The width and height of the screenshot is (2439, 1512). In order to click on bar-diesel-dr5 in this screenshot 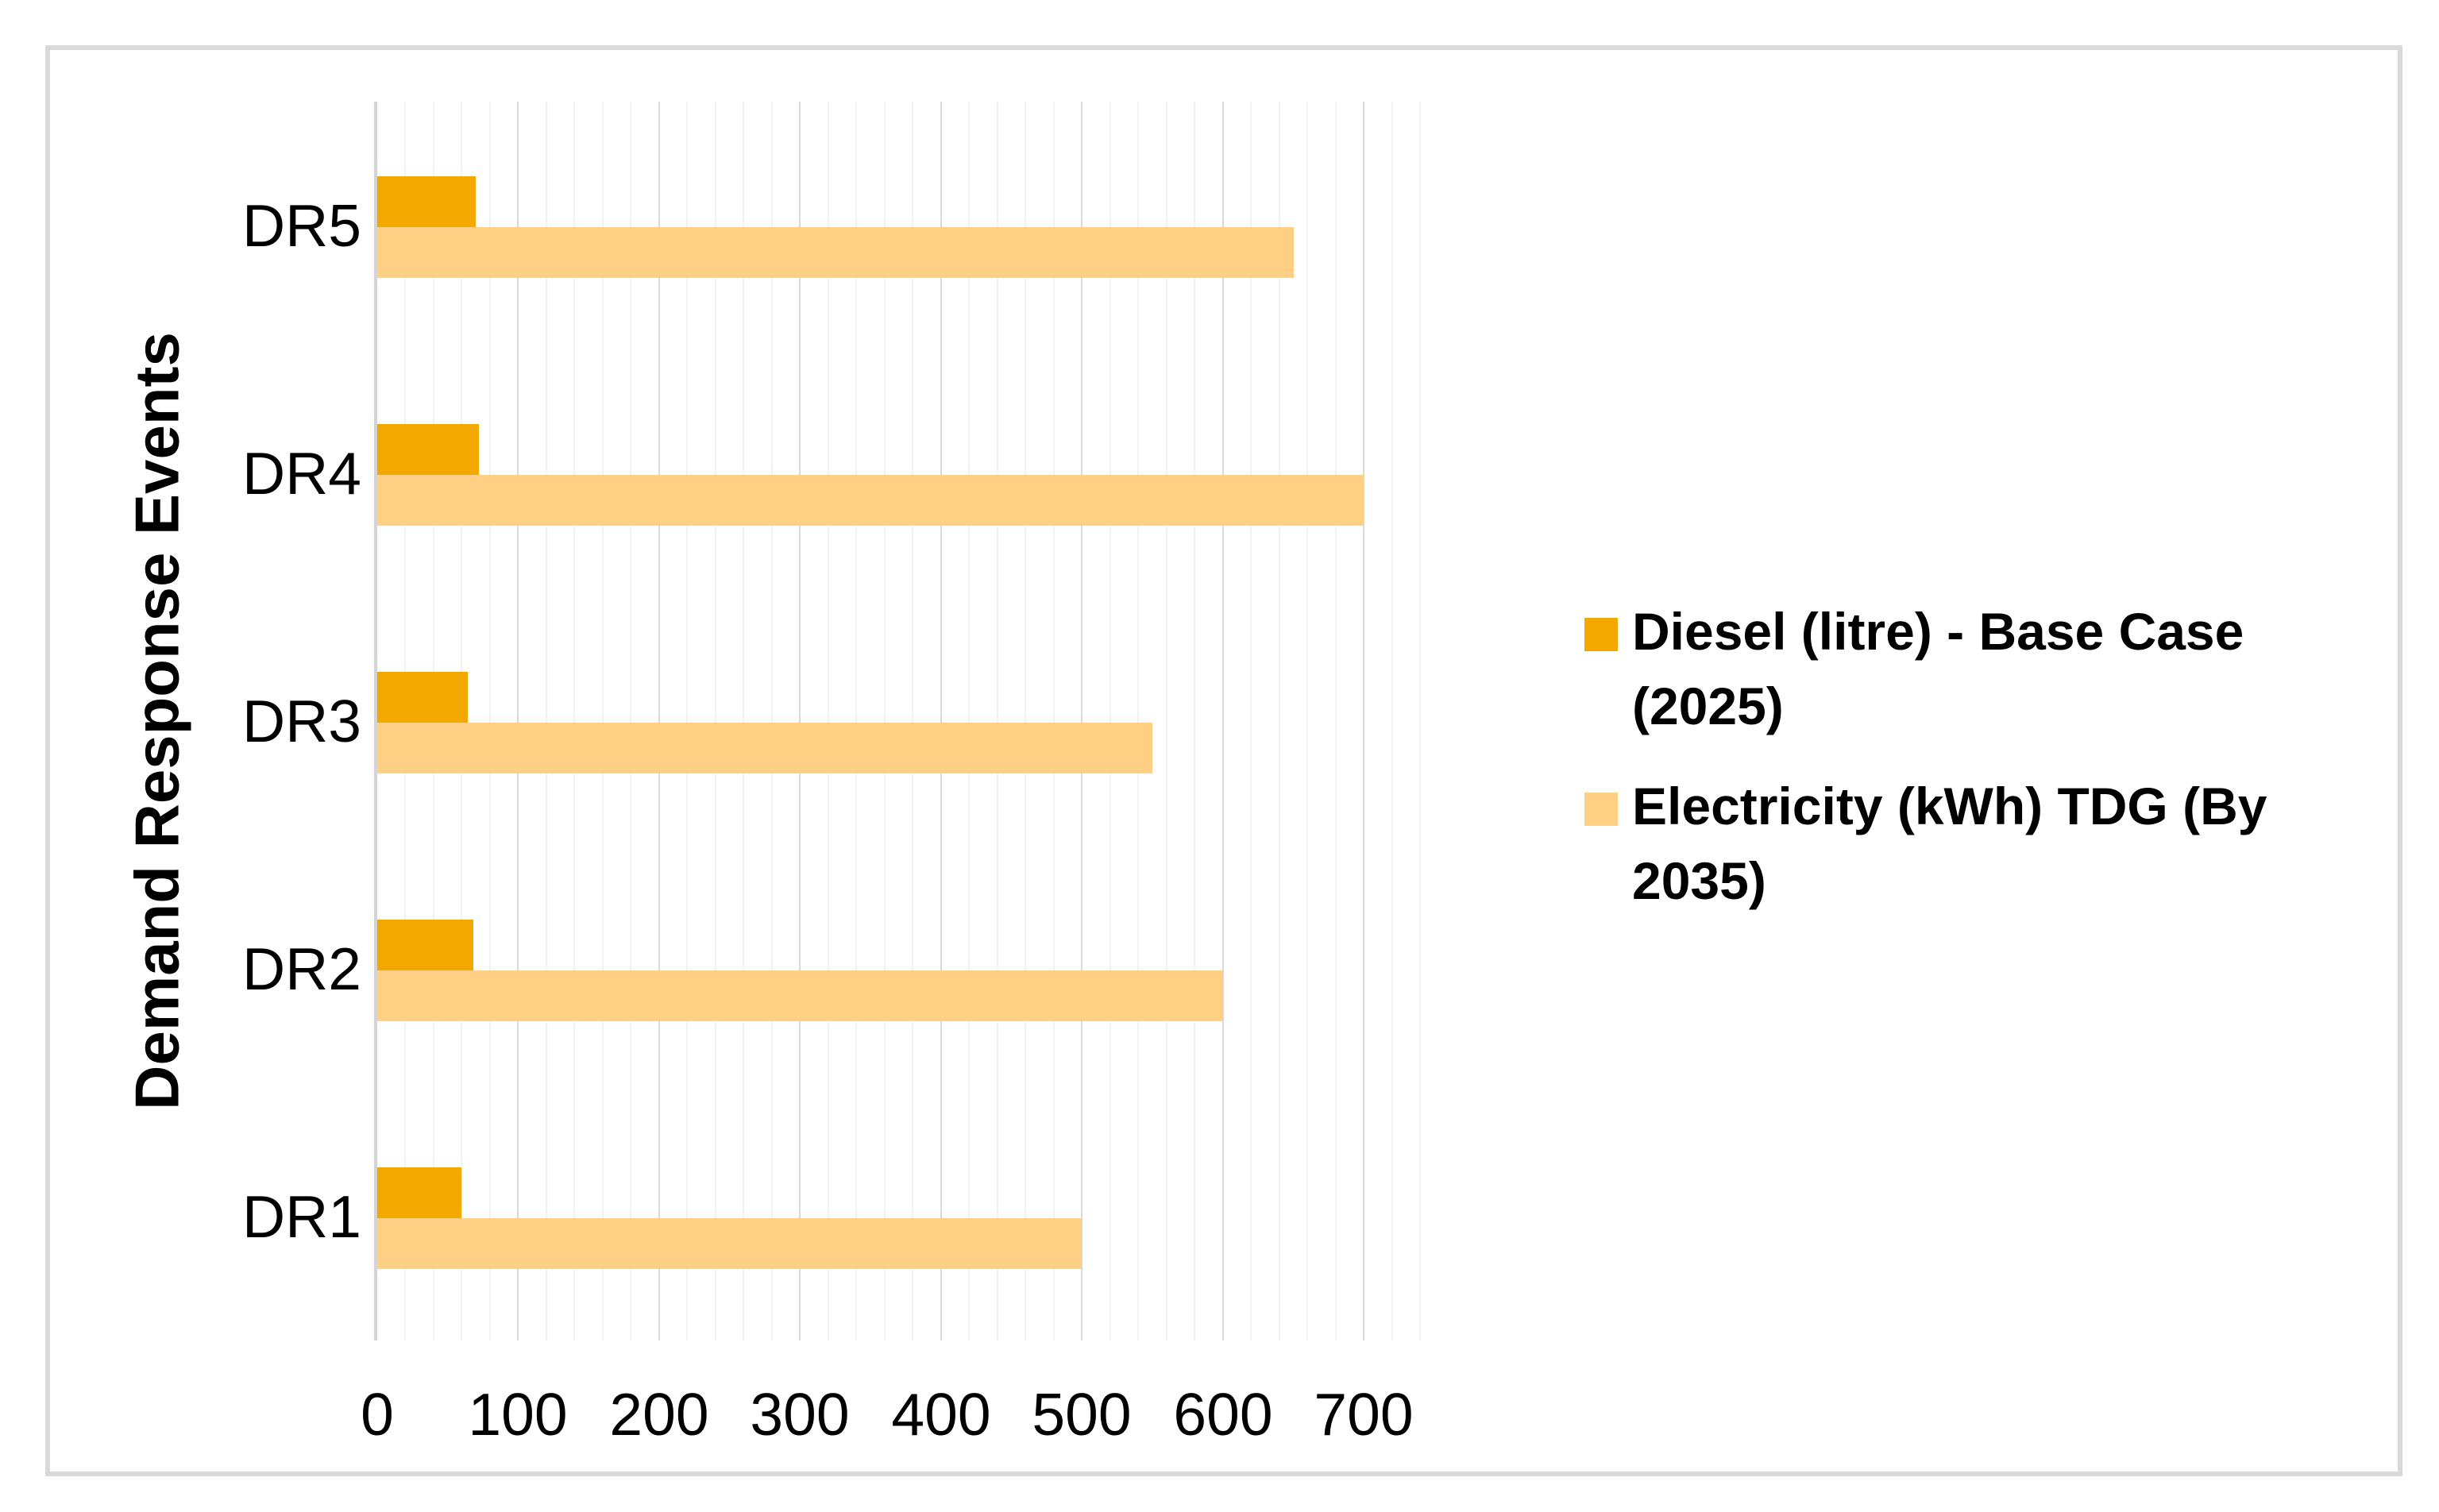, I will do `click(426, 201)`.